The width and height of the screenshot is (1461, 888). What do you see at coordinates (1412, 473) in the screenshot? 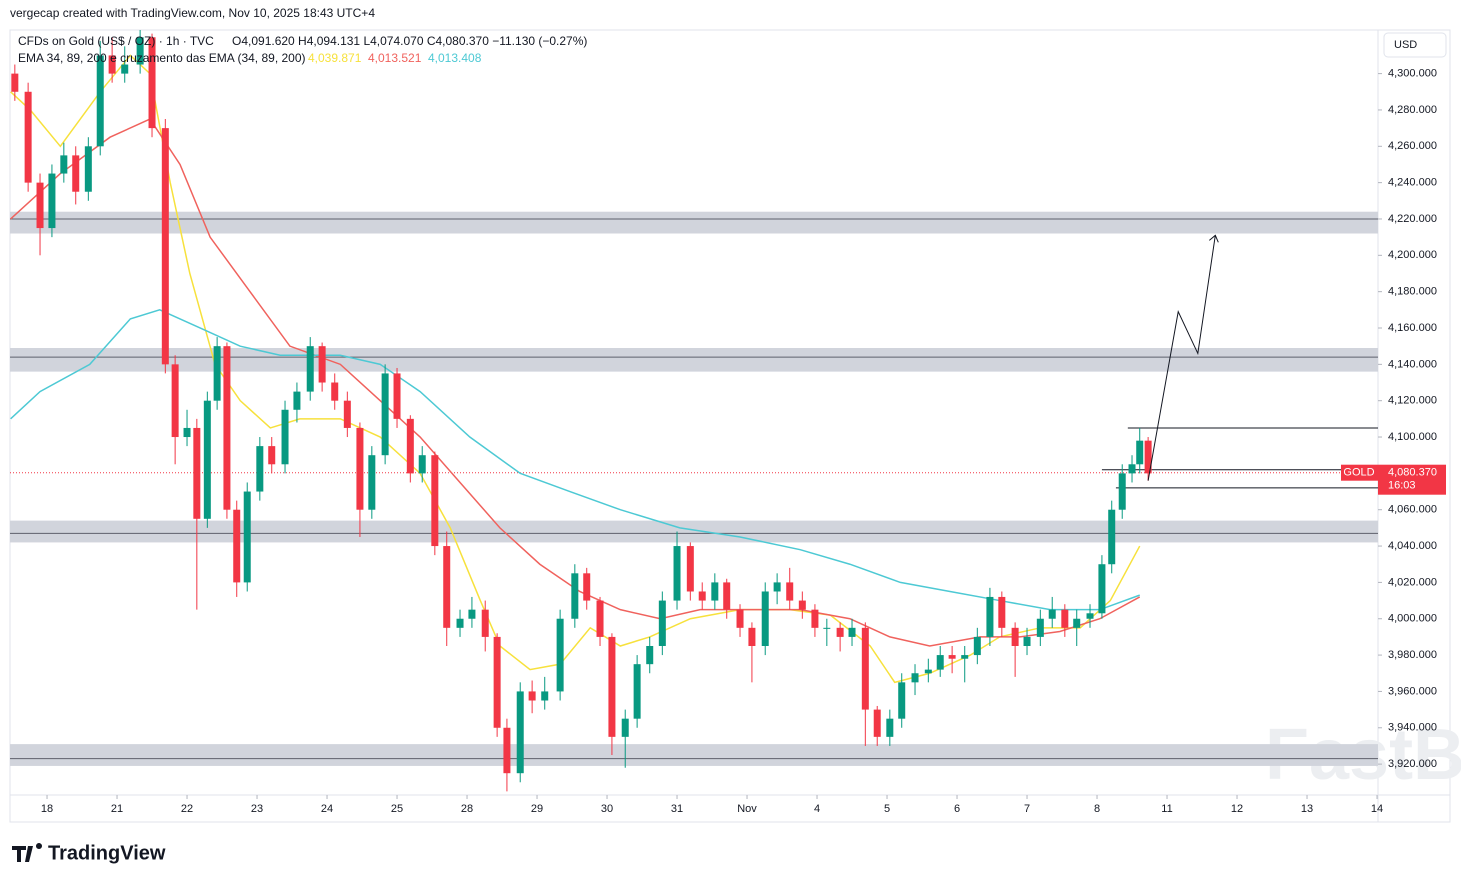
I see `price-tag-label: 4,080.370` at bounding box center [1412, 473].